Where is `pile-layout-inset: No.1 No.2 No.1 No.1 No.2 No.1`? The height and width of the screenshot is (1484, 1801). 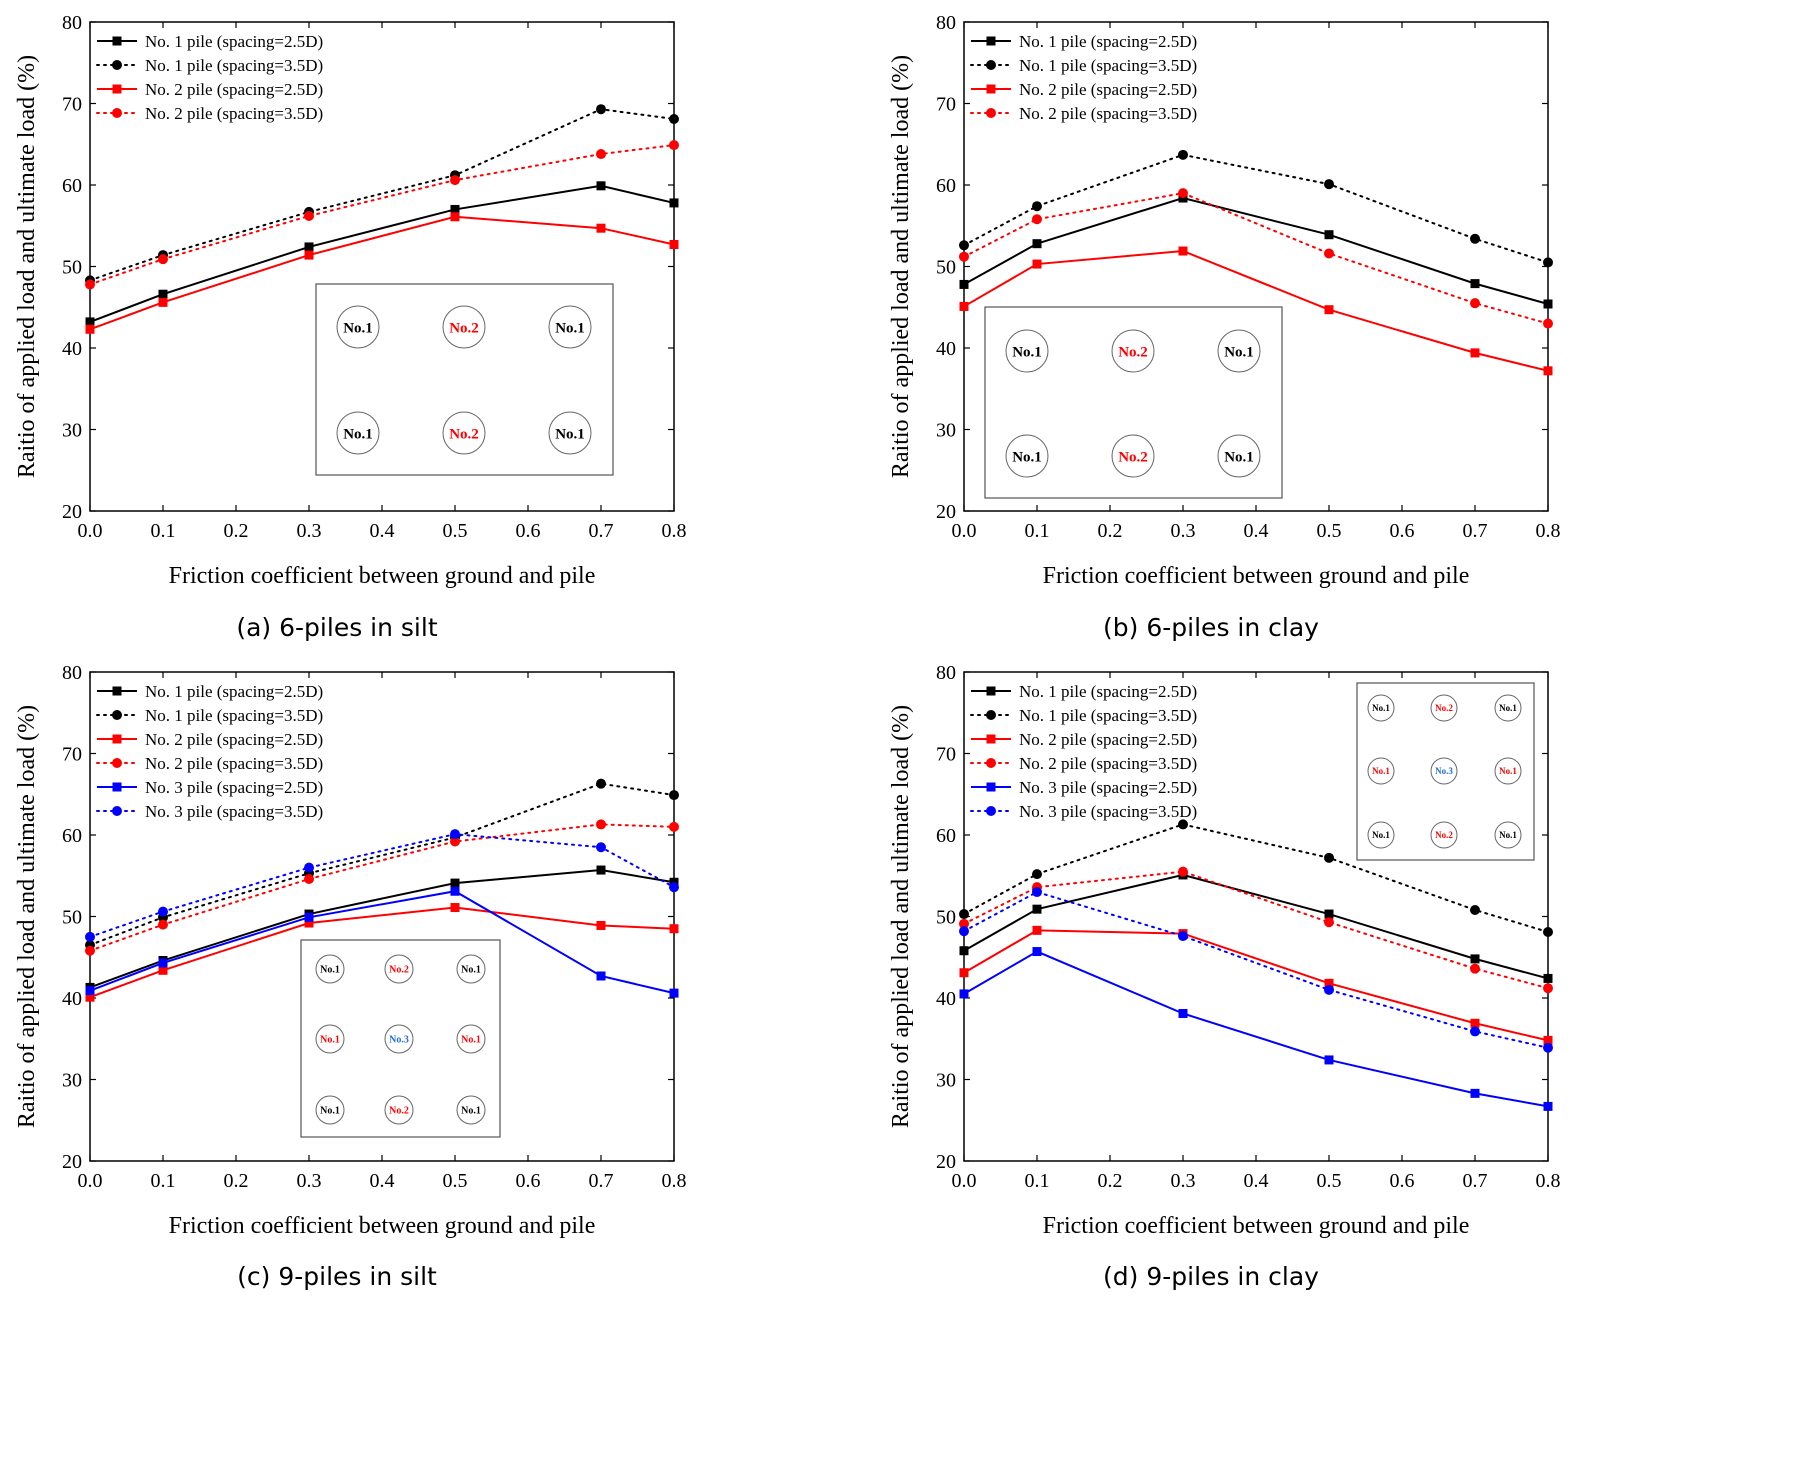
pile-layout-inset: No.1 No.2 No.1 No.1 No.2 No.1 is located at coordinates (1133, 402).